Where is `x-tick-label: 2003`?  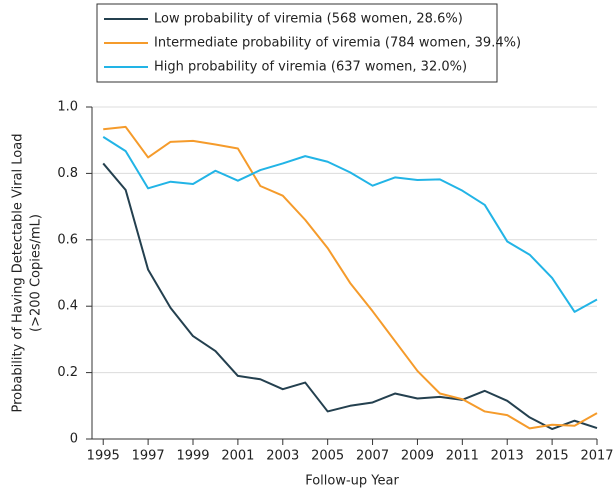
x-tick-label: 2003 is located at coordinates (282, 456).